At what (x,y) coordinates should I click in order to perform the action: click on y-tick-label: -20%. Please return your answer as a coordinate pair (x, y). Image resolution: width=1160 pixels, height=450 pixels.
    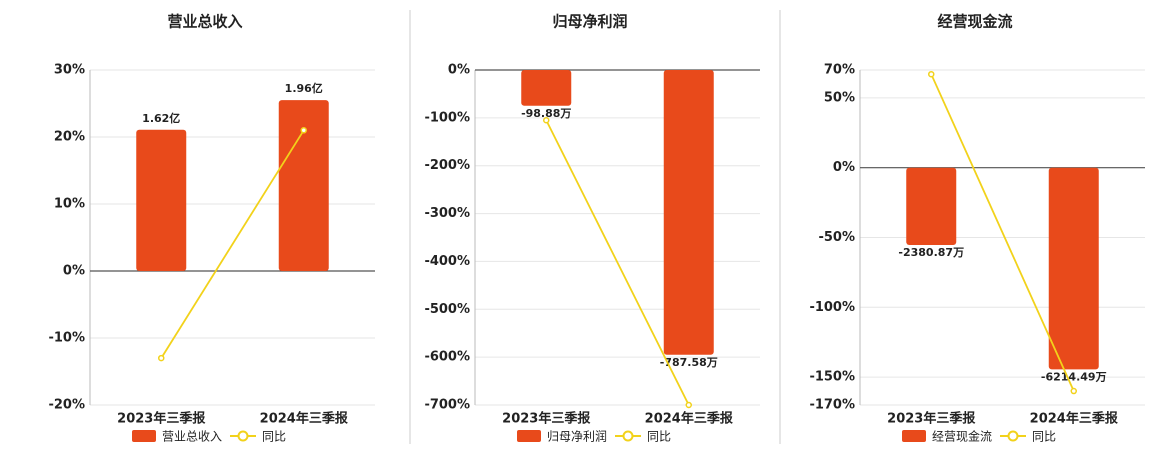
    Looking at the image, I should click on (66, 405).